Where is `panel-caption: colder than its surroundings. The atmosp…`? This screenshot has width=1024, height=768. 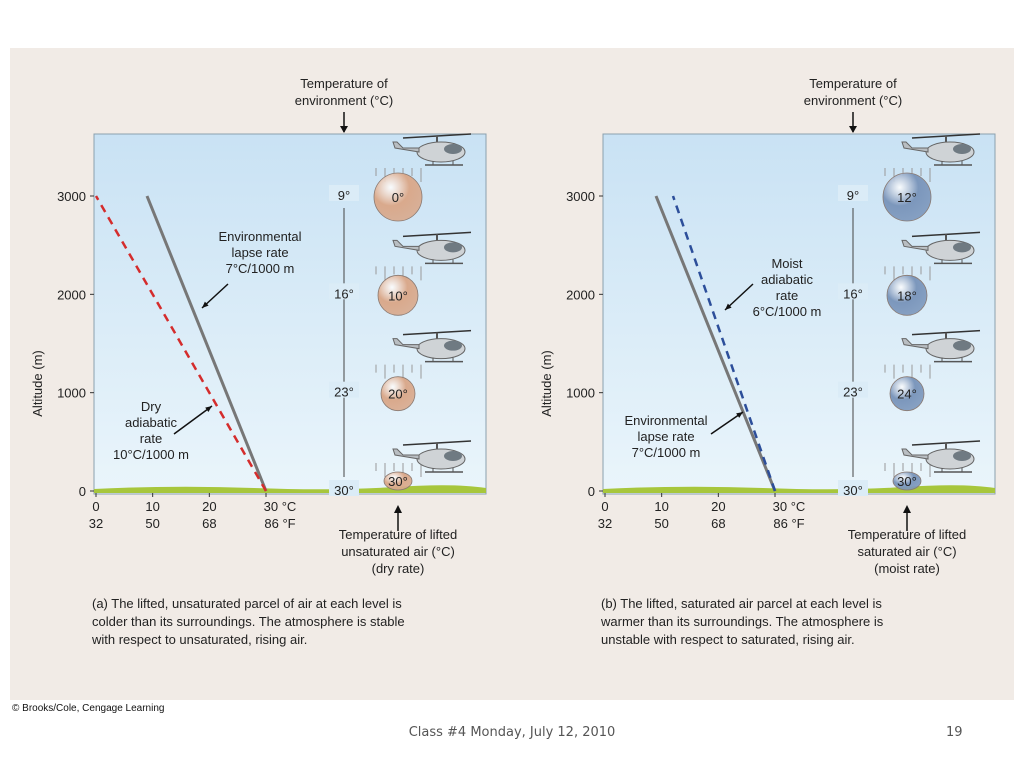 panel-caption: colder than its surroundings. The atmosp… is located at coordinates (248, 621).